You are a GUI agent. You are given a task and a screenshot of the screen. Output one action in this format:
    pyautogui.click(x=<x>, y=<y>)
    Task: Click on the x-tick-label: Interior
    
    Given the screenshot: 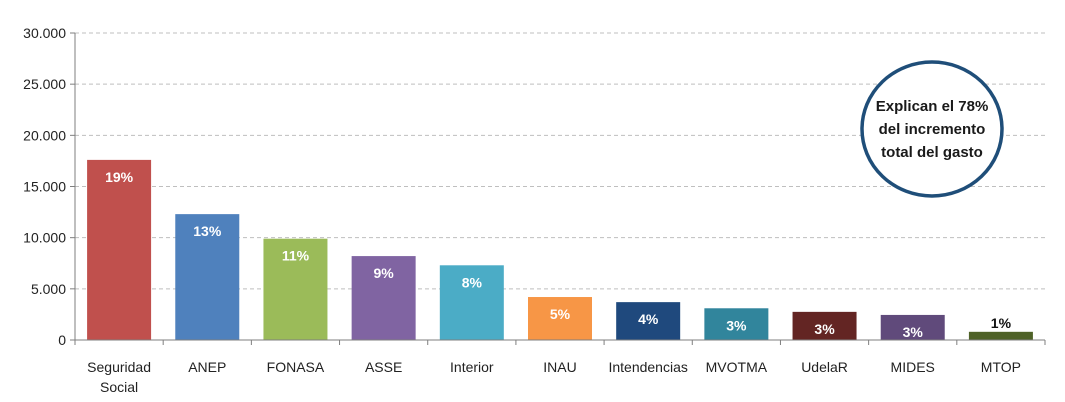 What is the action you would take?
    pyautogui.click(x=472, y=367)
    